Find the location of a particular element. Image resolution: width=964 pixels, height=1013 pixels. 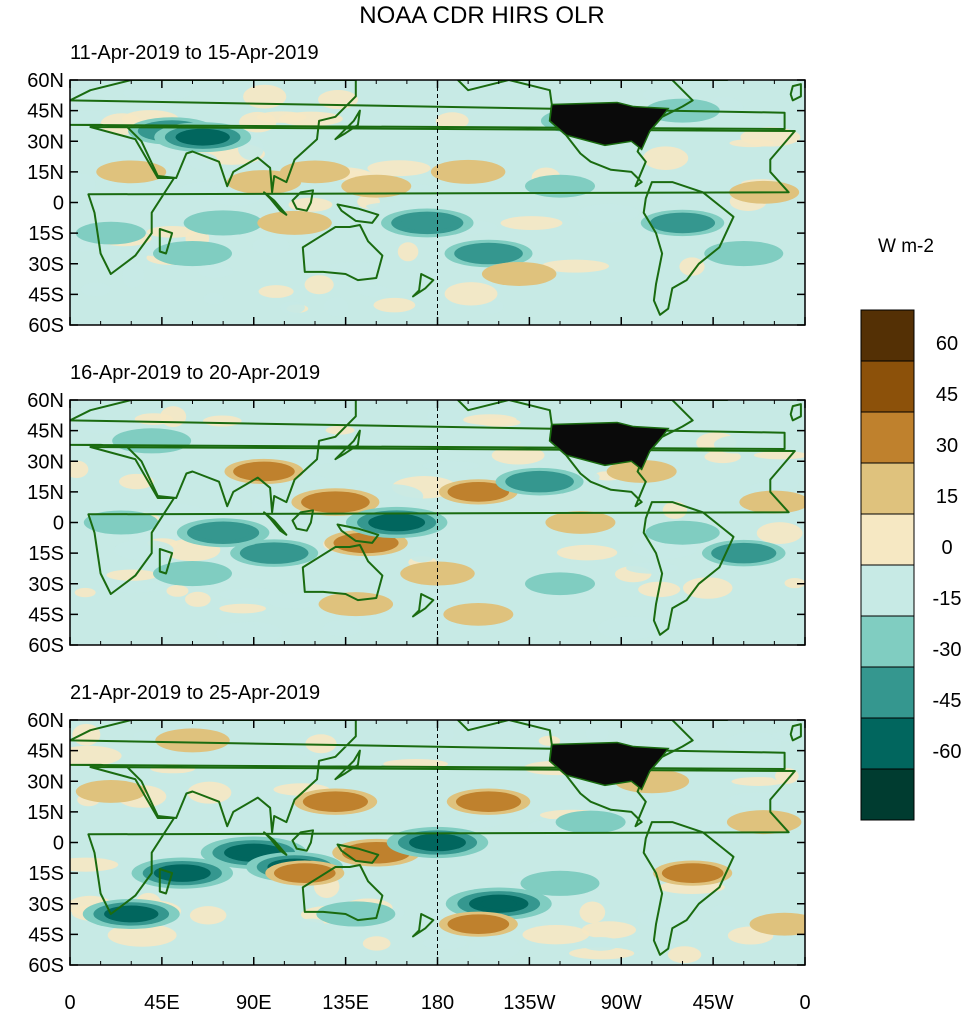

panel-1-title: 11-Apr-2019 to 15-Apr-2019 is located at coordinates (194, 53).